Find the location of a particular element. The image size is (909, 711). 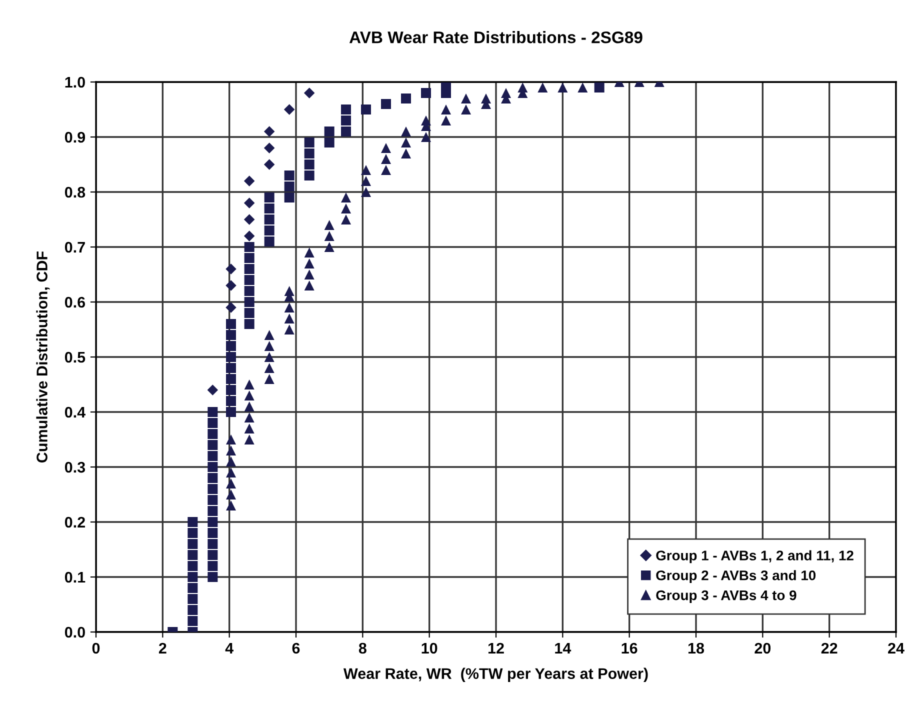

x-tick-label: 22 is located at coordinates (829, 648).